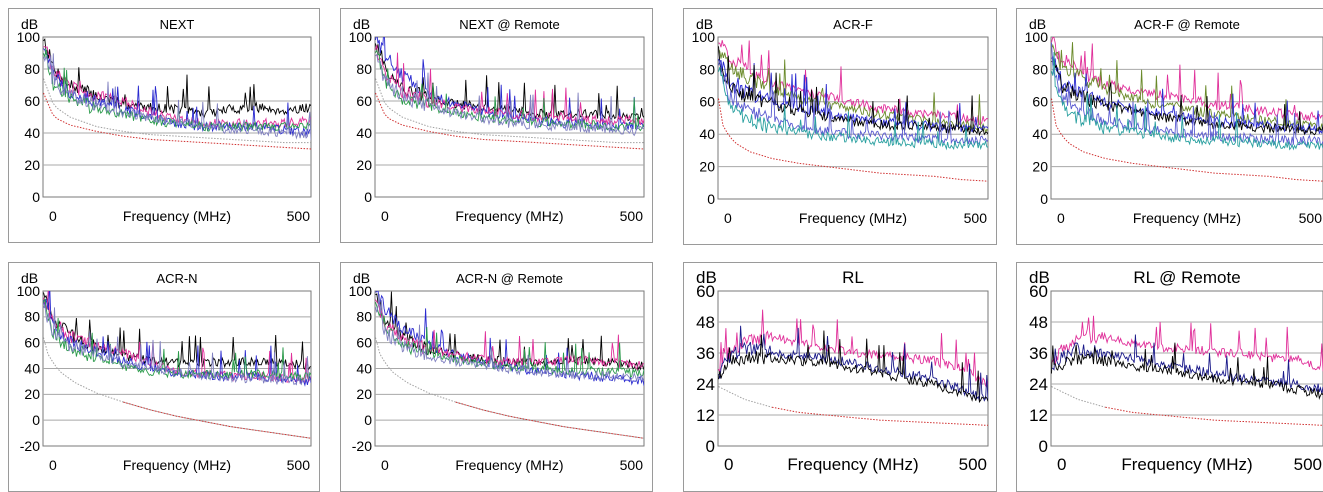 This screenshot has height=492, width=1323. I want to click on chart-panel-acr-f: 0 20 40 60 80 100 dB ACR-F 0 500 Frequency (MHz), so click(840, 126).